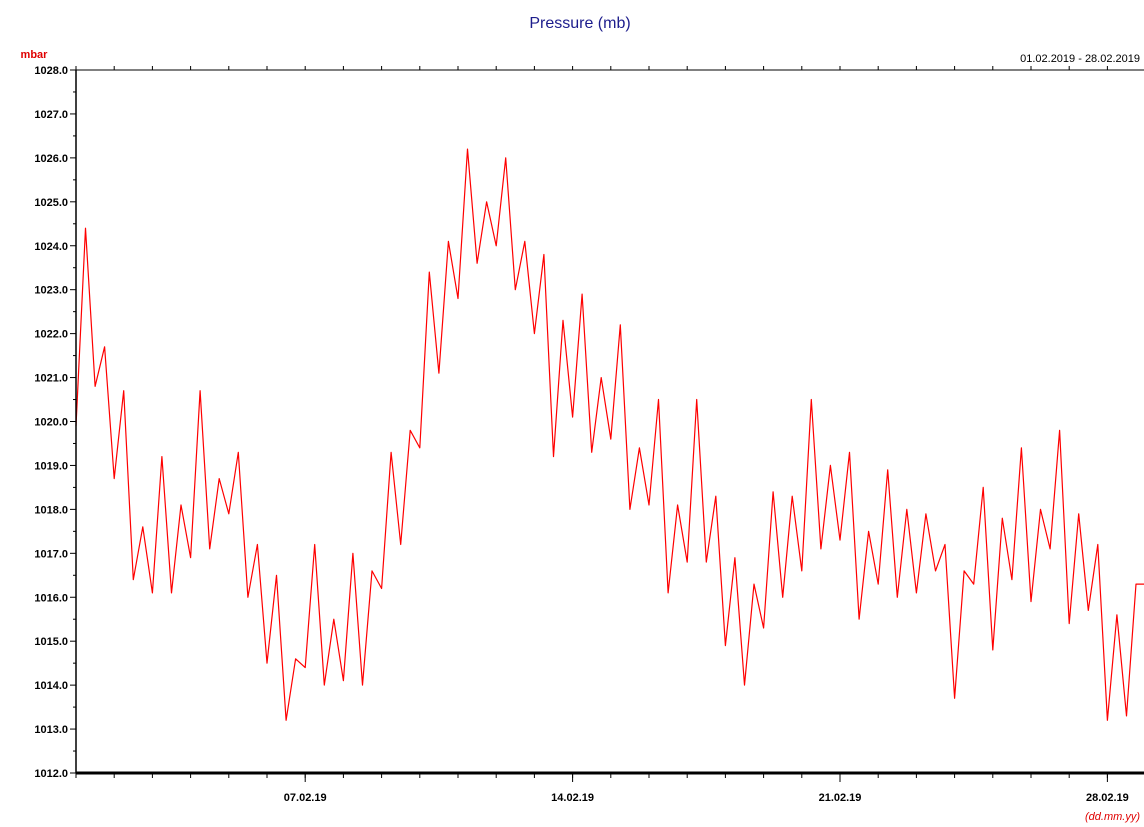  What do you see at coordinates (51, 159) in the screenshot?
I see `y-tick-label: 1026.0` at bounding box center [51, 159].